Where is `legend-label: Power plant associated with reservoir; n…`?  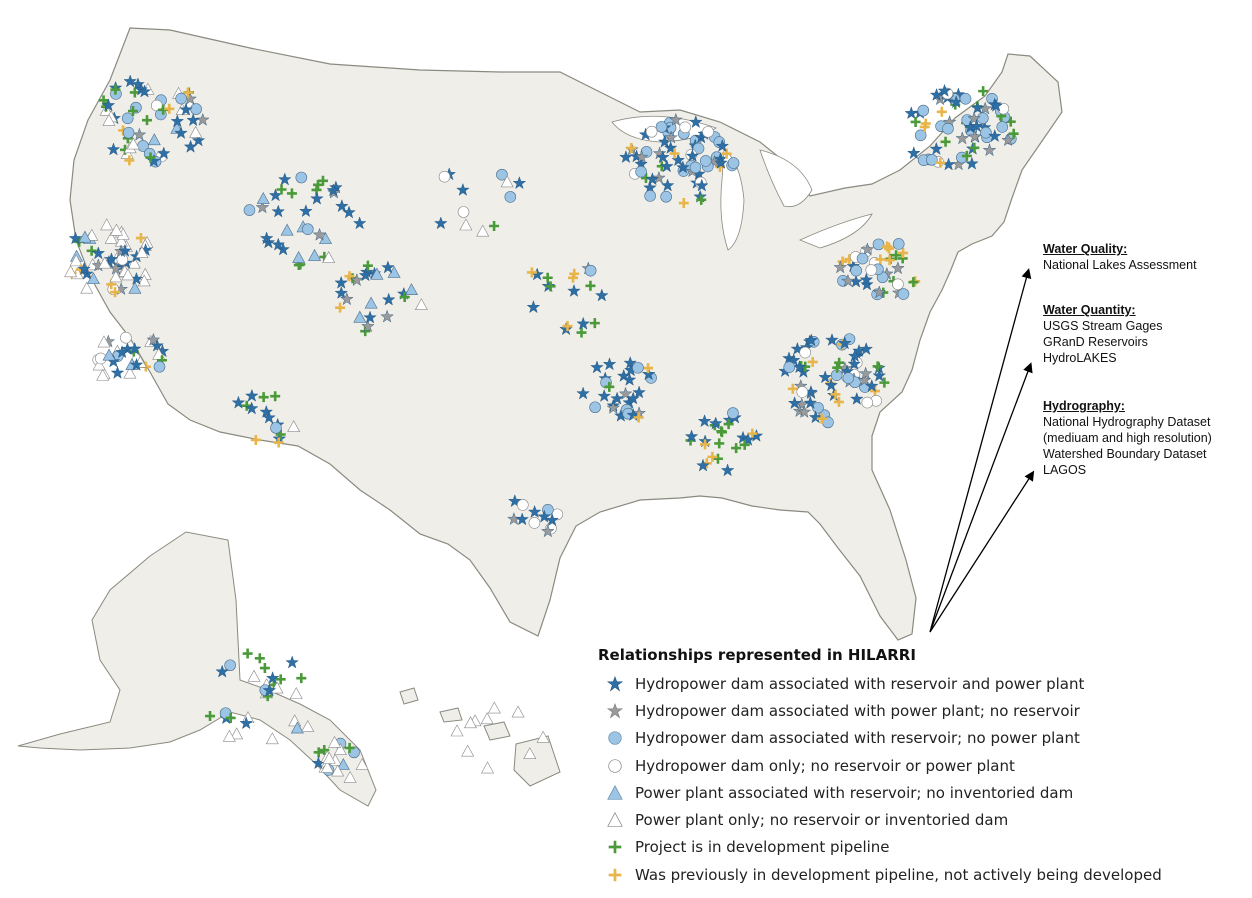 legend-label: Power plant associated with reservoir; n… is located at coordinates (854, 792).